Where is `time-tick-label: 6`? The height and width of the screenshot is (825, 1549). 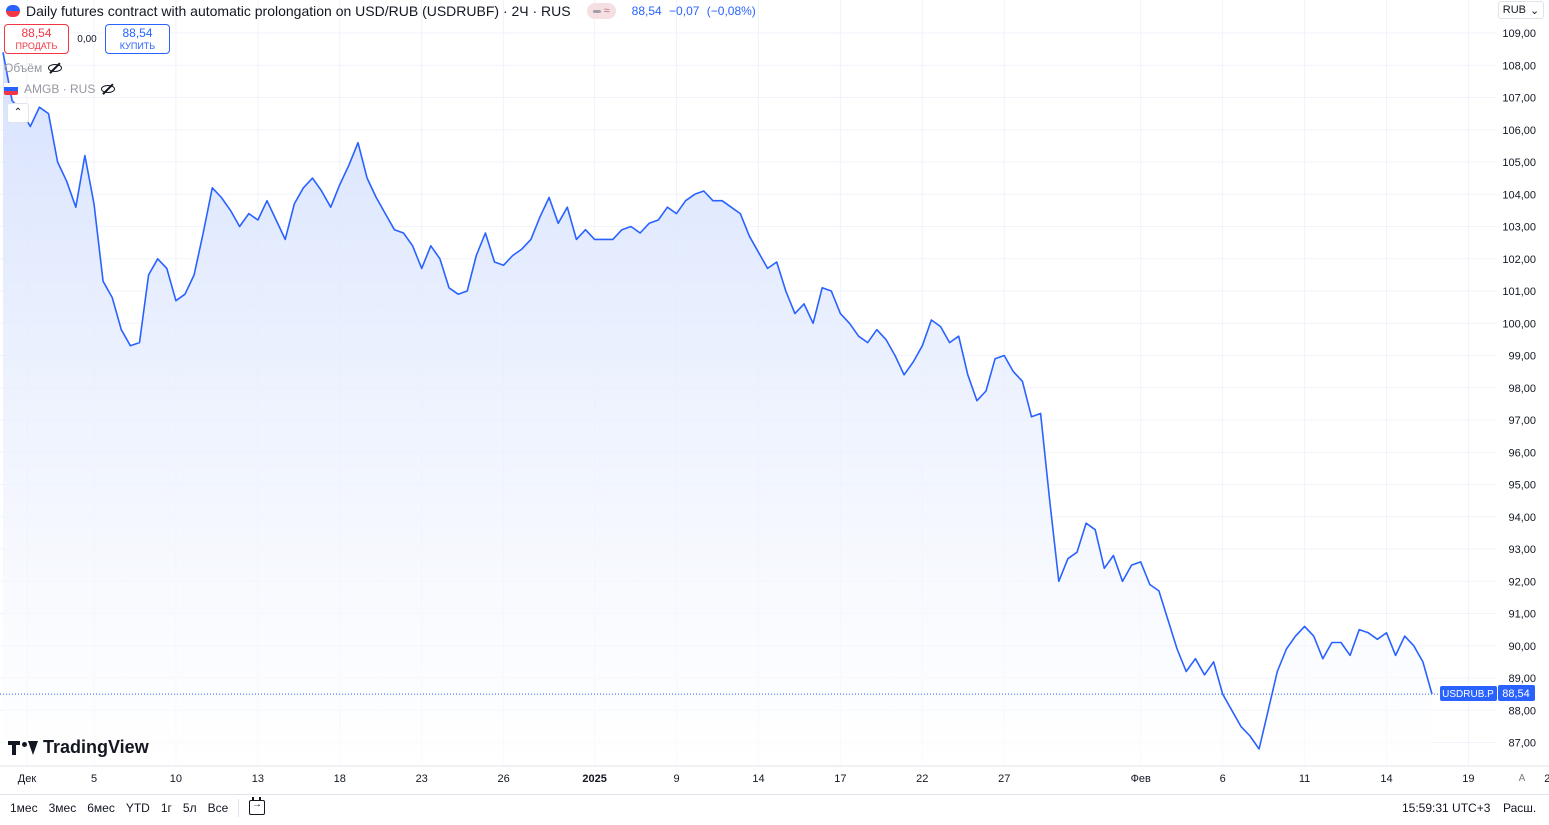
time-tick-label: 6 is located at coordinates (1223, 779).